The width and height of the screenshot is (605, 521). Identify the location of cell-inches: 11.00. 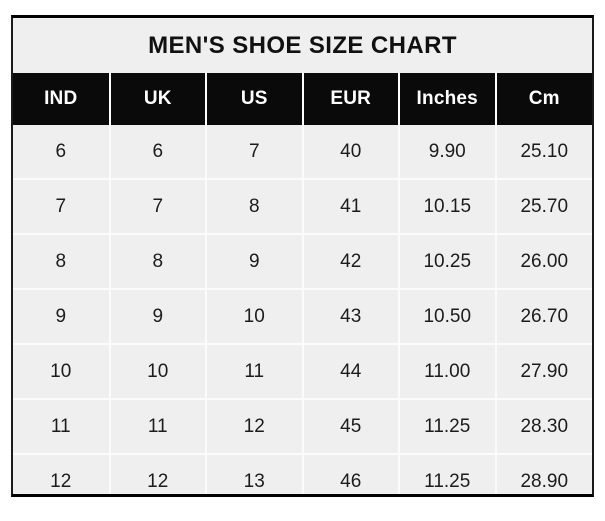
(448, 372).